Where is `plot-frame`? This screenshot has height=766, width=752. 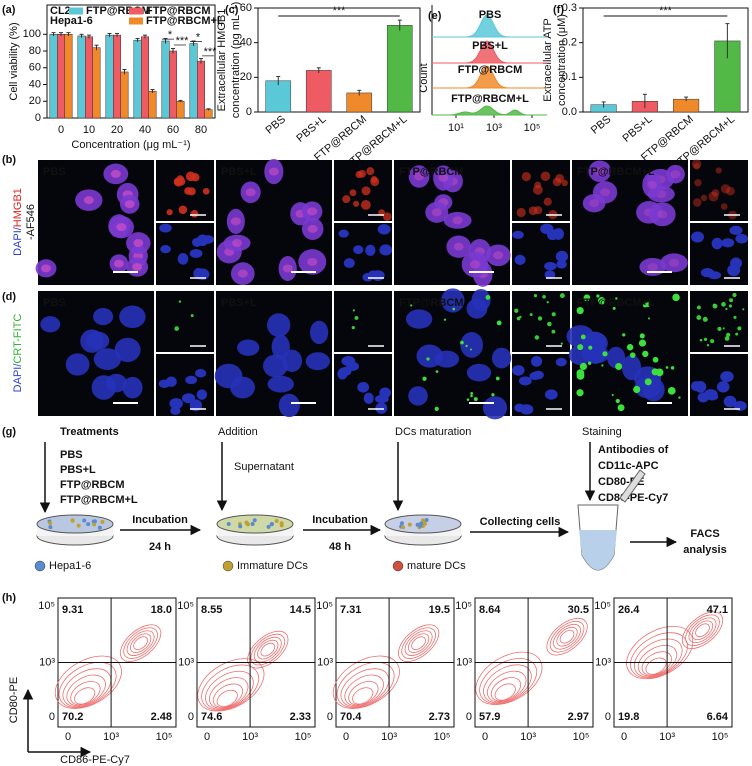
plot-frame is located at coordinates (339, 60).